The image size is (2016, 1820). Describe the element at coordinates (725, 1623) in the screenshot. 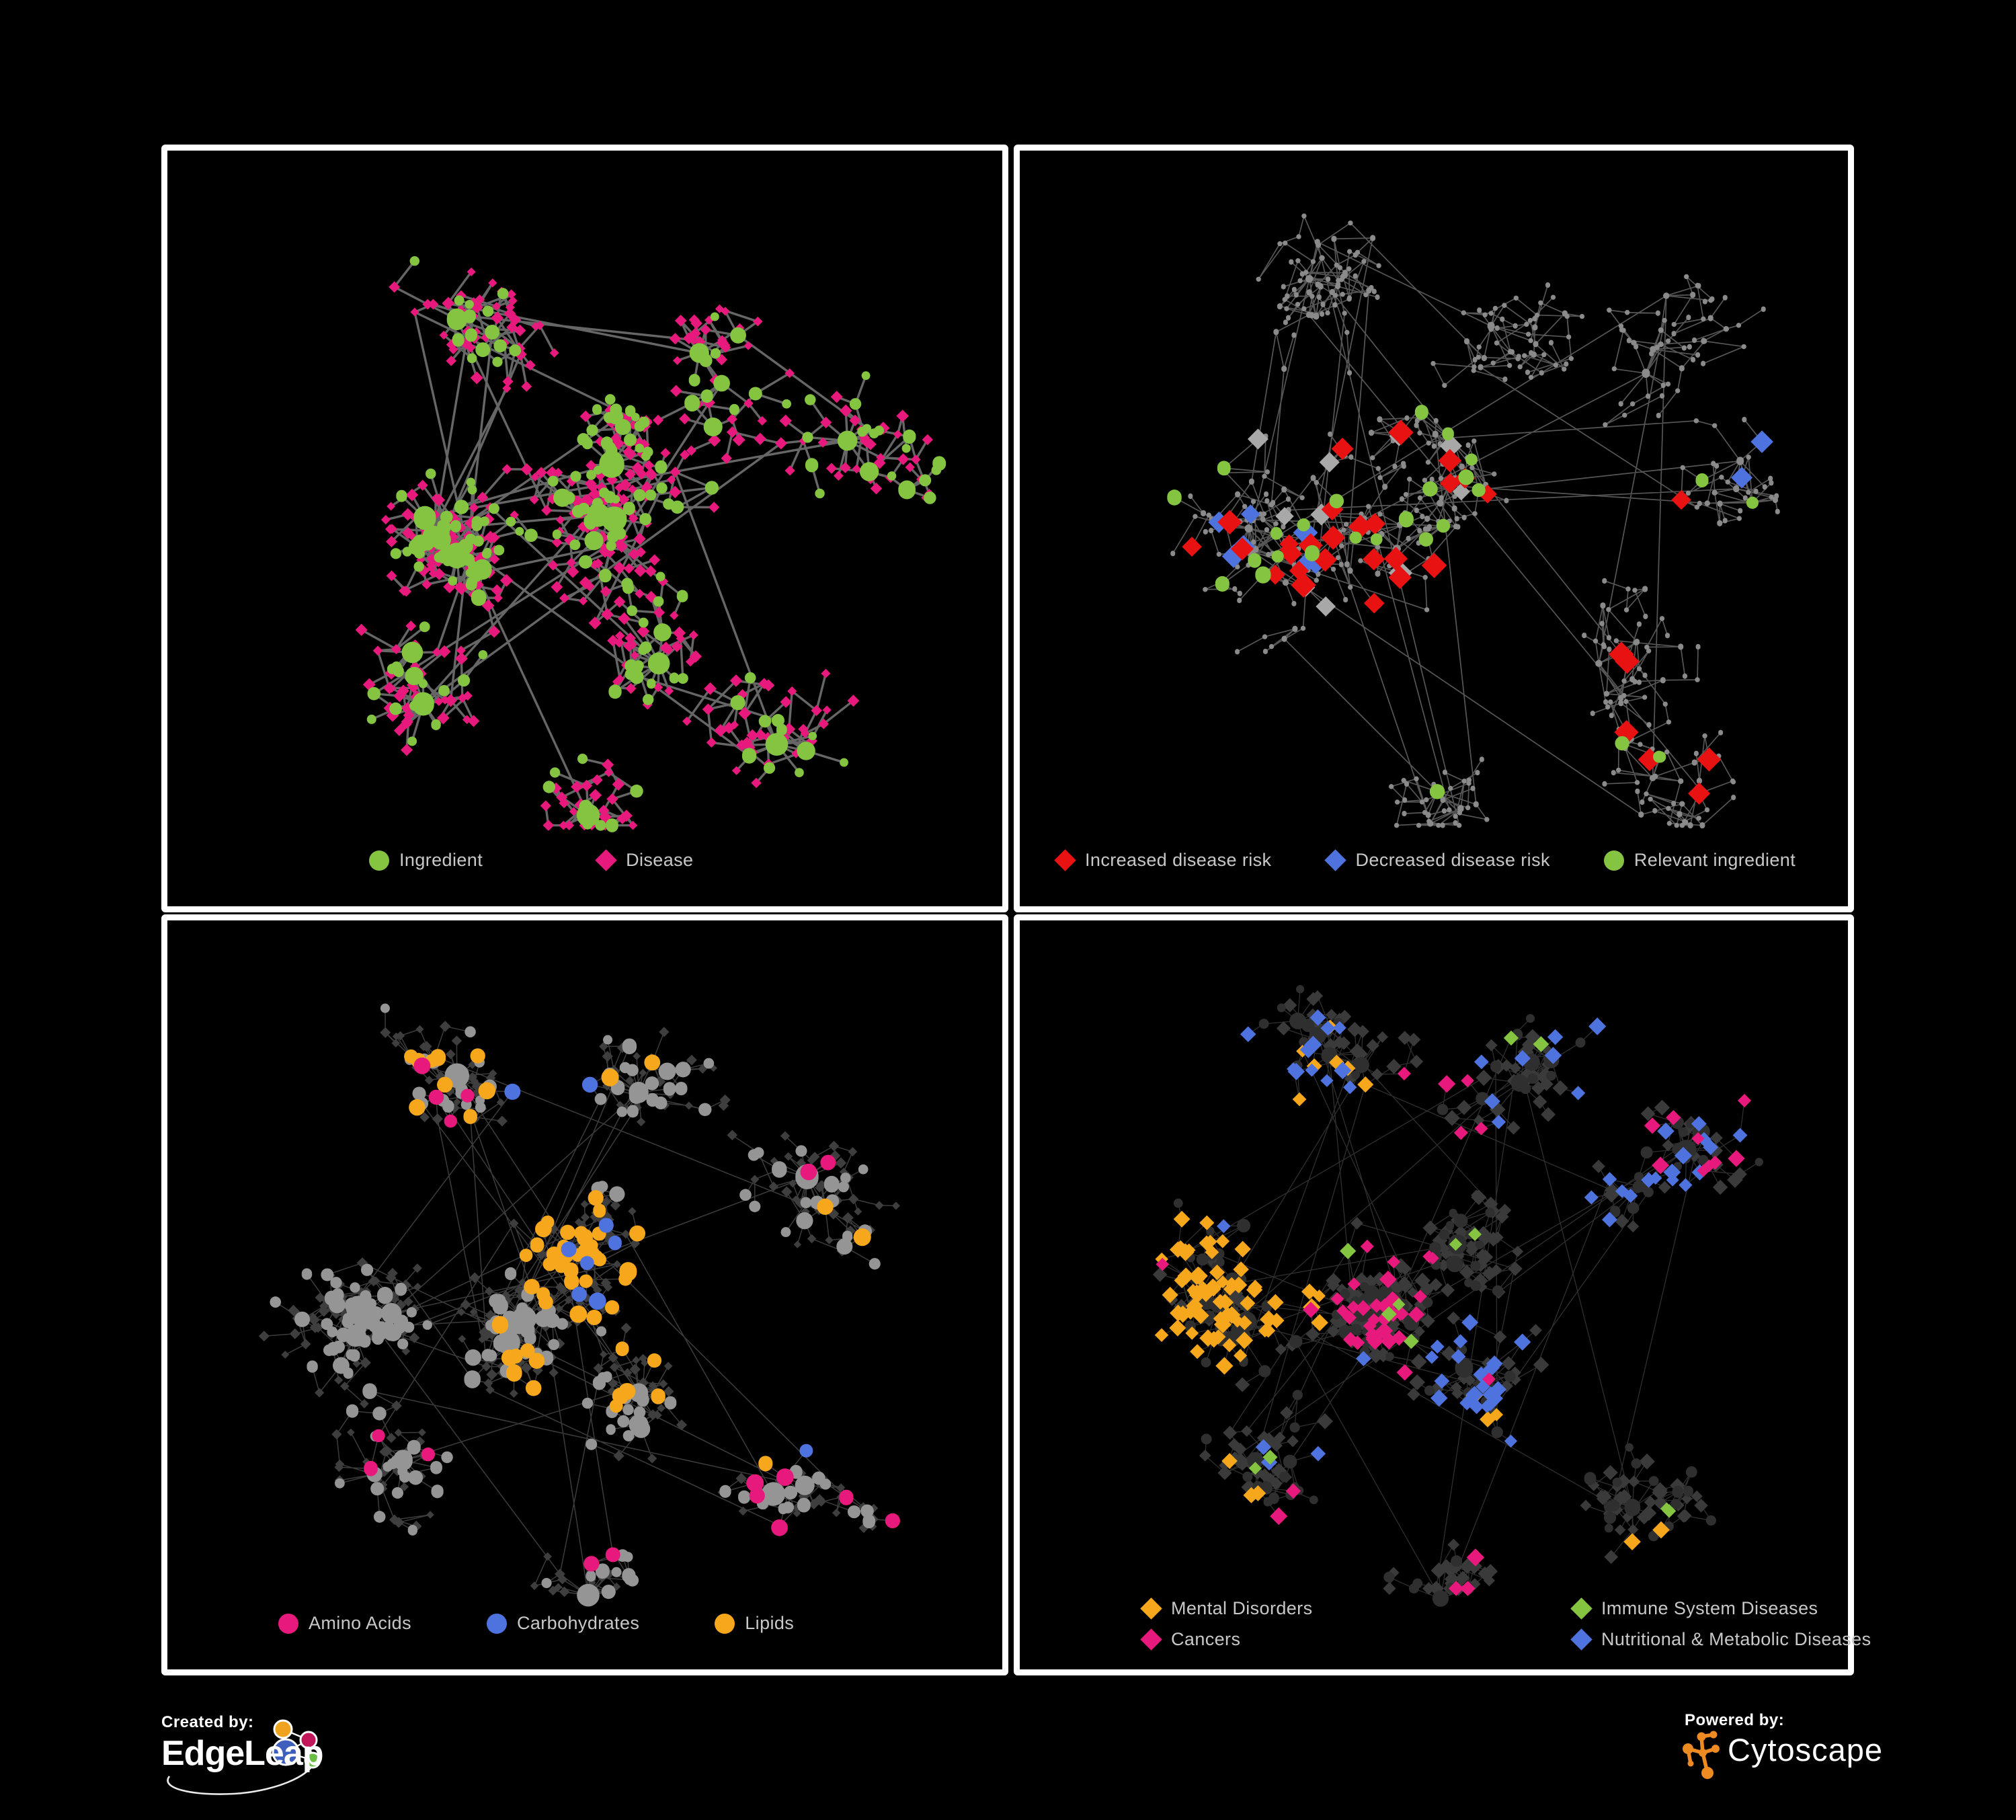

I see `lipids-circle-icon` at that location.